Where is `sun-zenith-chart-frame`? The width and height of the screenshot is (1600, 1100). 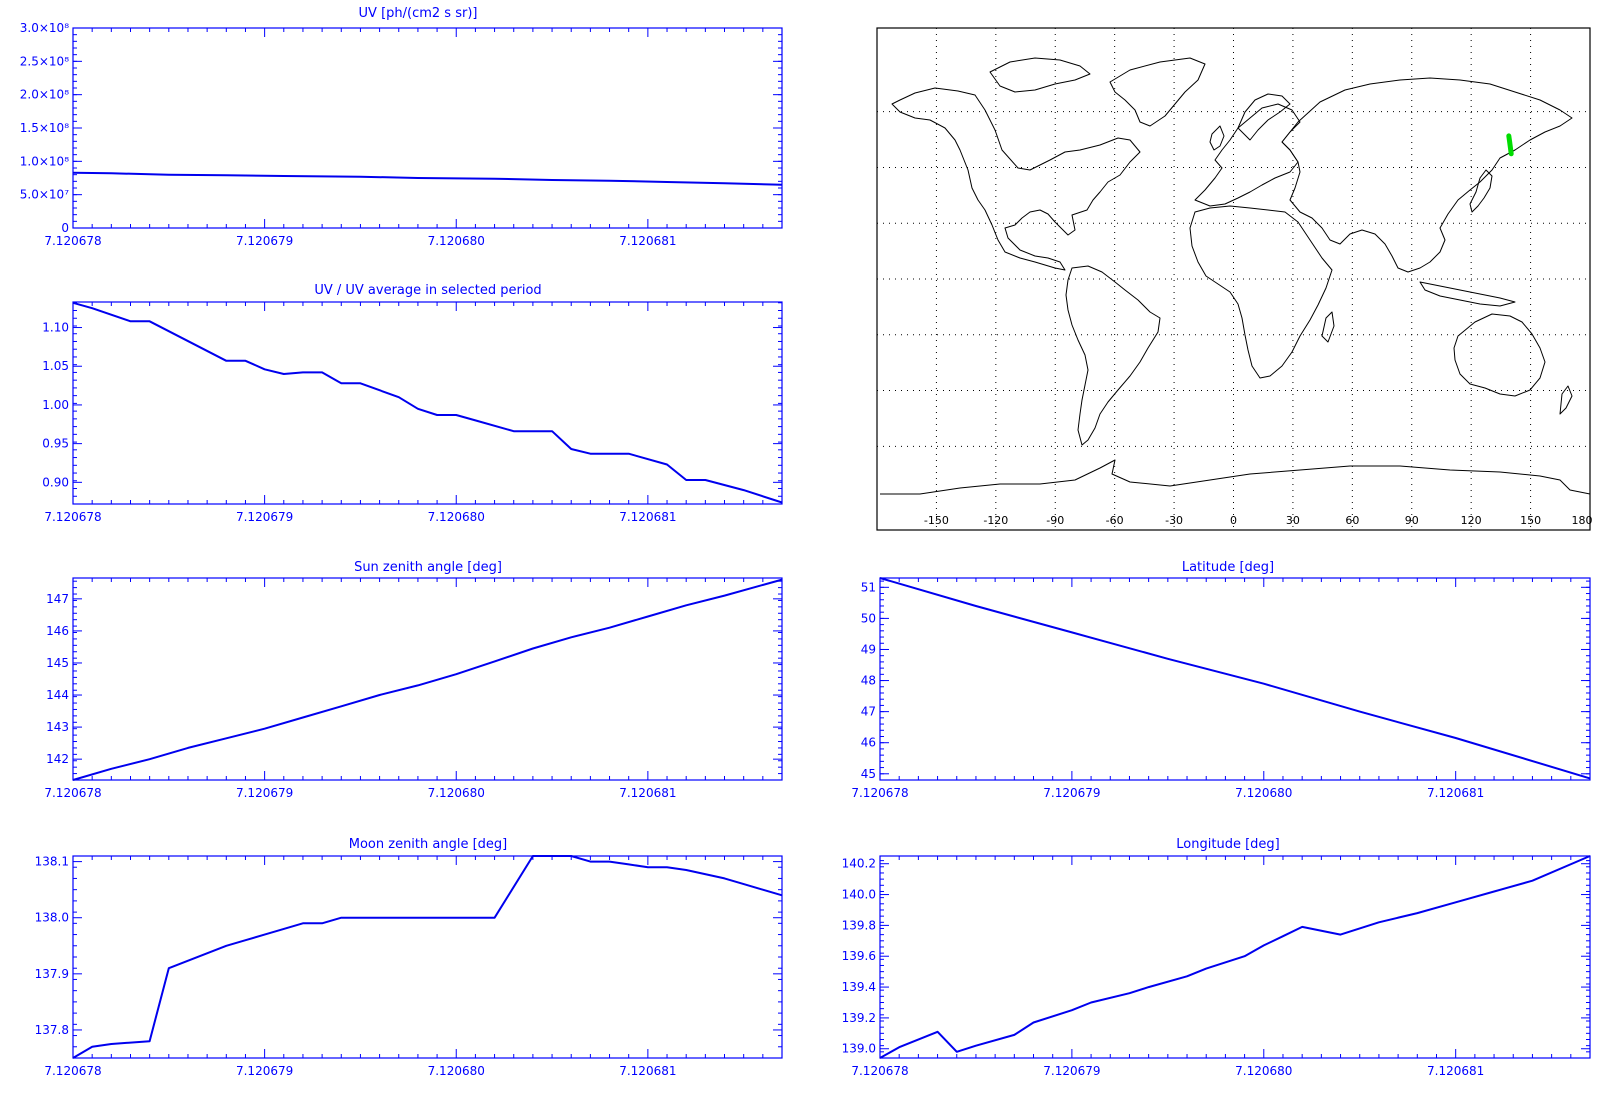
sun-zenith-chart-frame is located at coordinates (427, 679).